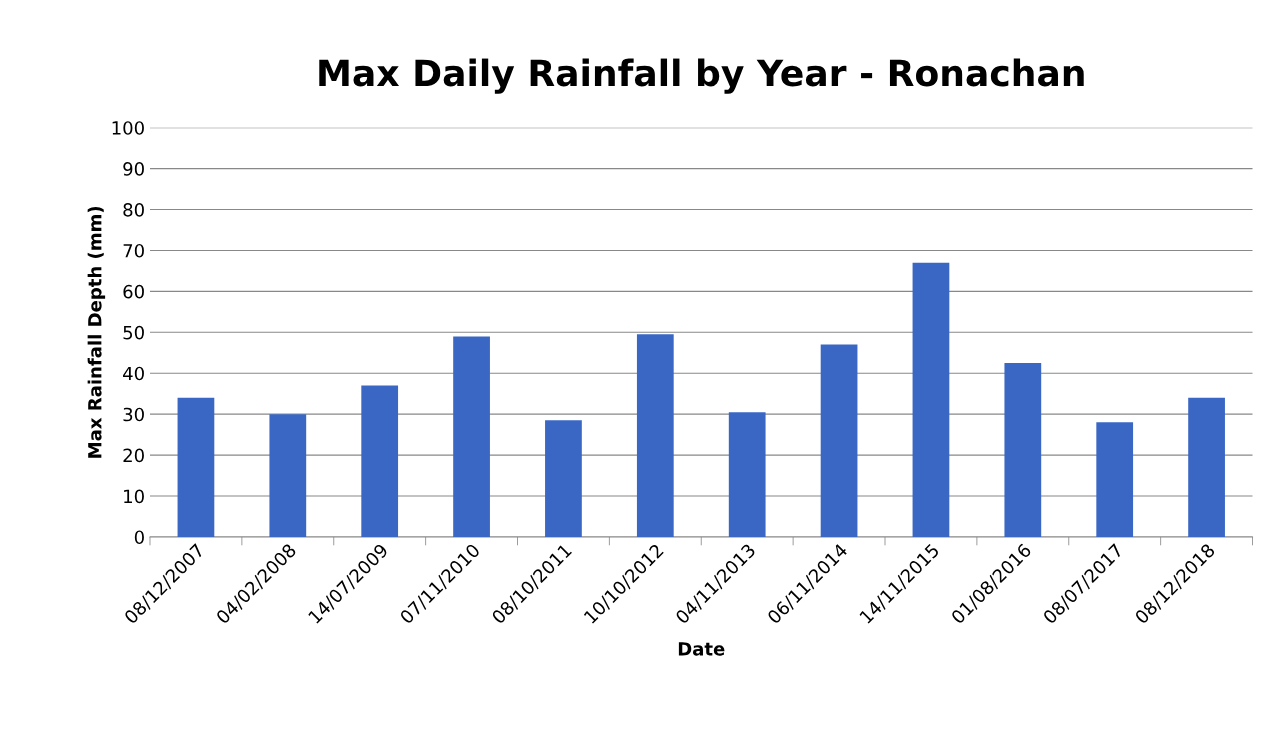  What do you see at coordinates (133, 414) in the screenshot?
I see `y-tick-label: 30` at bounding box center [133, 414].